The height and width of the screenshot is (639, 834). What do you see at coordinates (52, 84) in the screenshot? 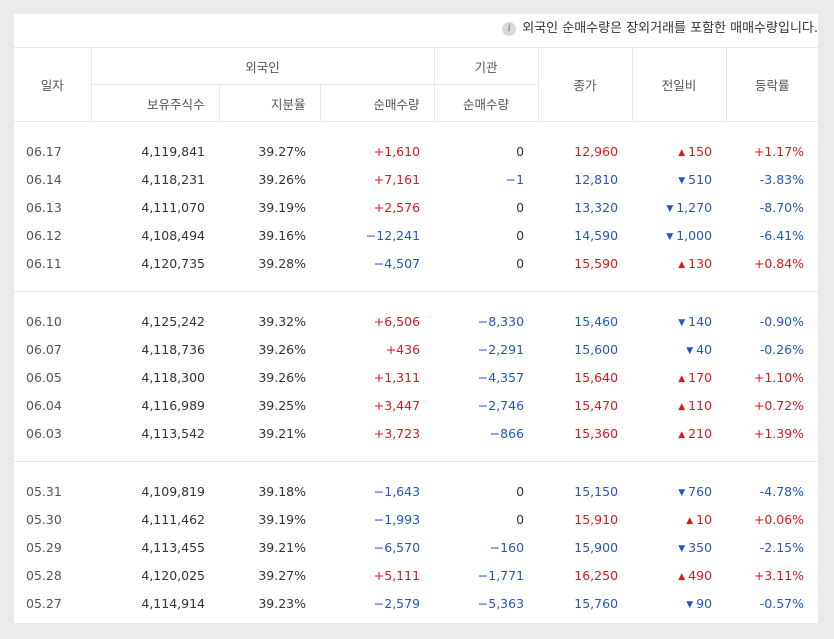
I see `header-date: 일자` at bounding box center [52, 84].